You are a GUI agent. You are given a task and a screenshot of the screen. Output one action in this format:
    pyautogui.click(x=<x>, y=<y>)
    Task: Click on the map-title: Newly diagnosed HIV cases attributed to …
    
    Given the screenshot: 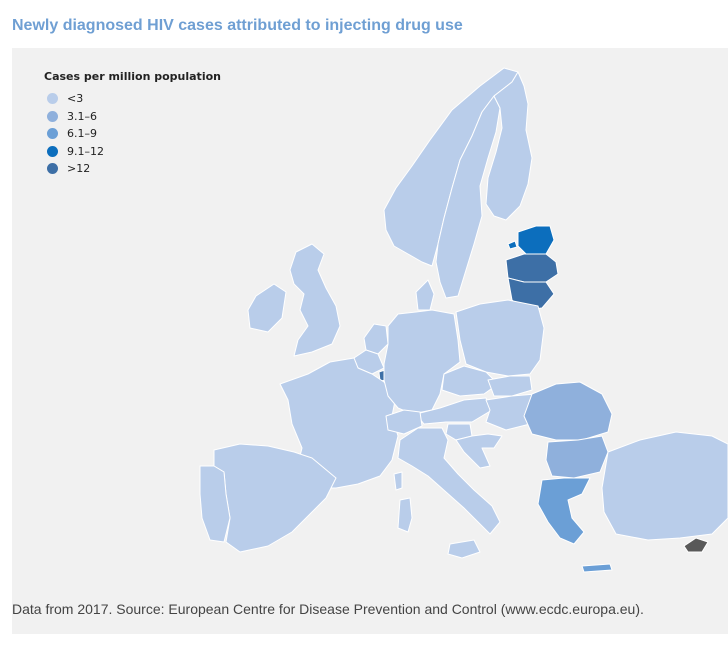 What is the action you would take?
    pyautogui.click(x=237, y=25)
    